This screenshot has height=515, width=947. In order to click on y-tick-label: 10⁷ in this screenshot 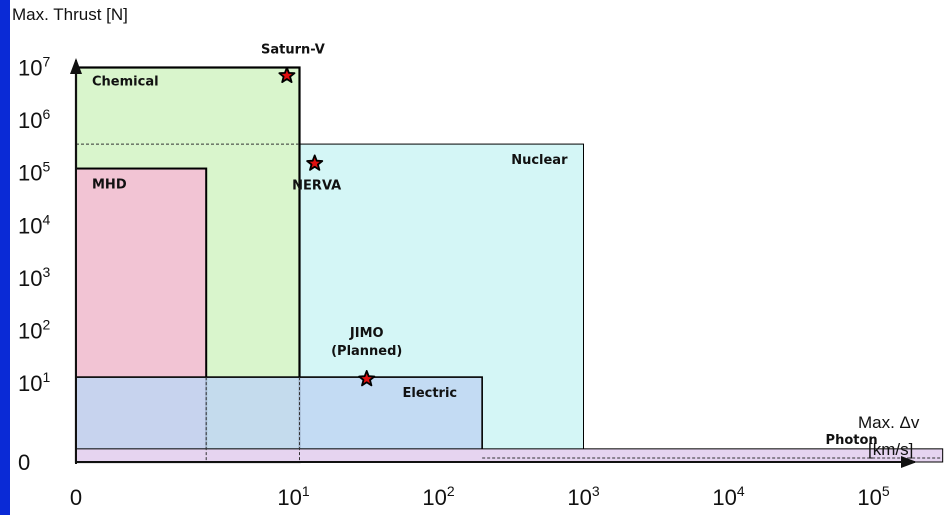, I will do `click(34, 67)`.